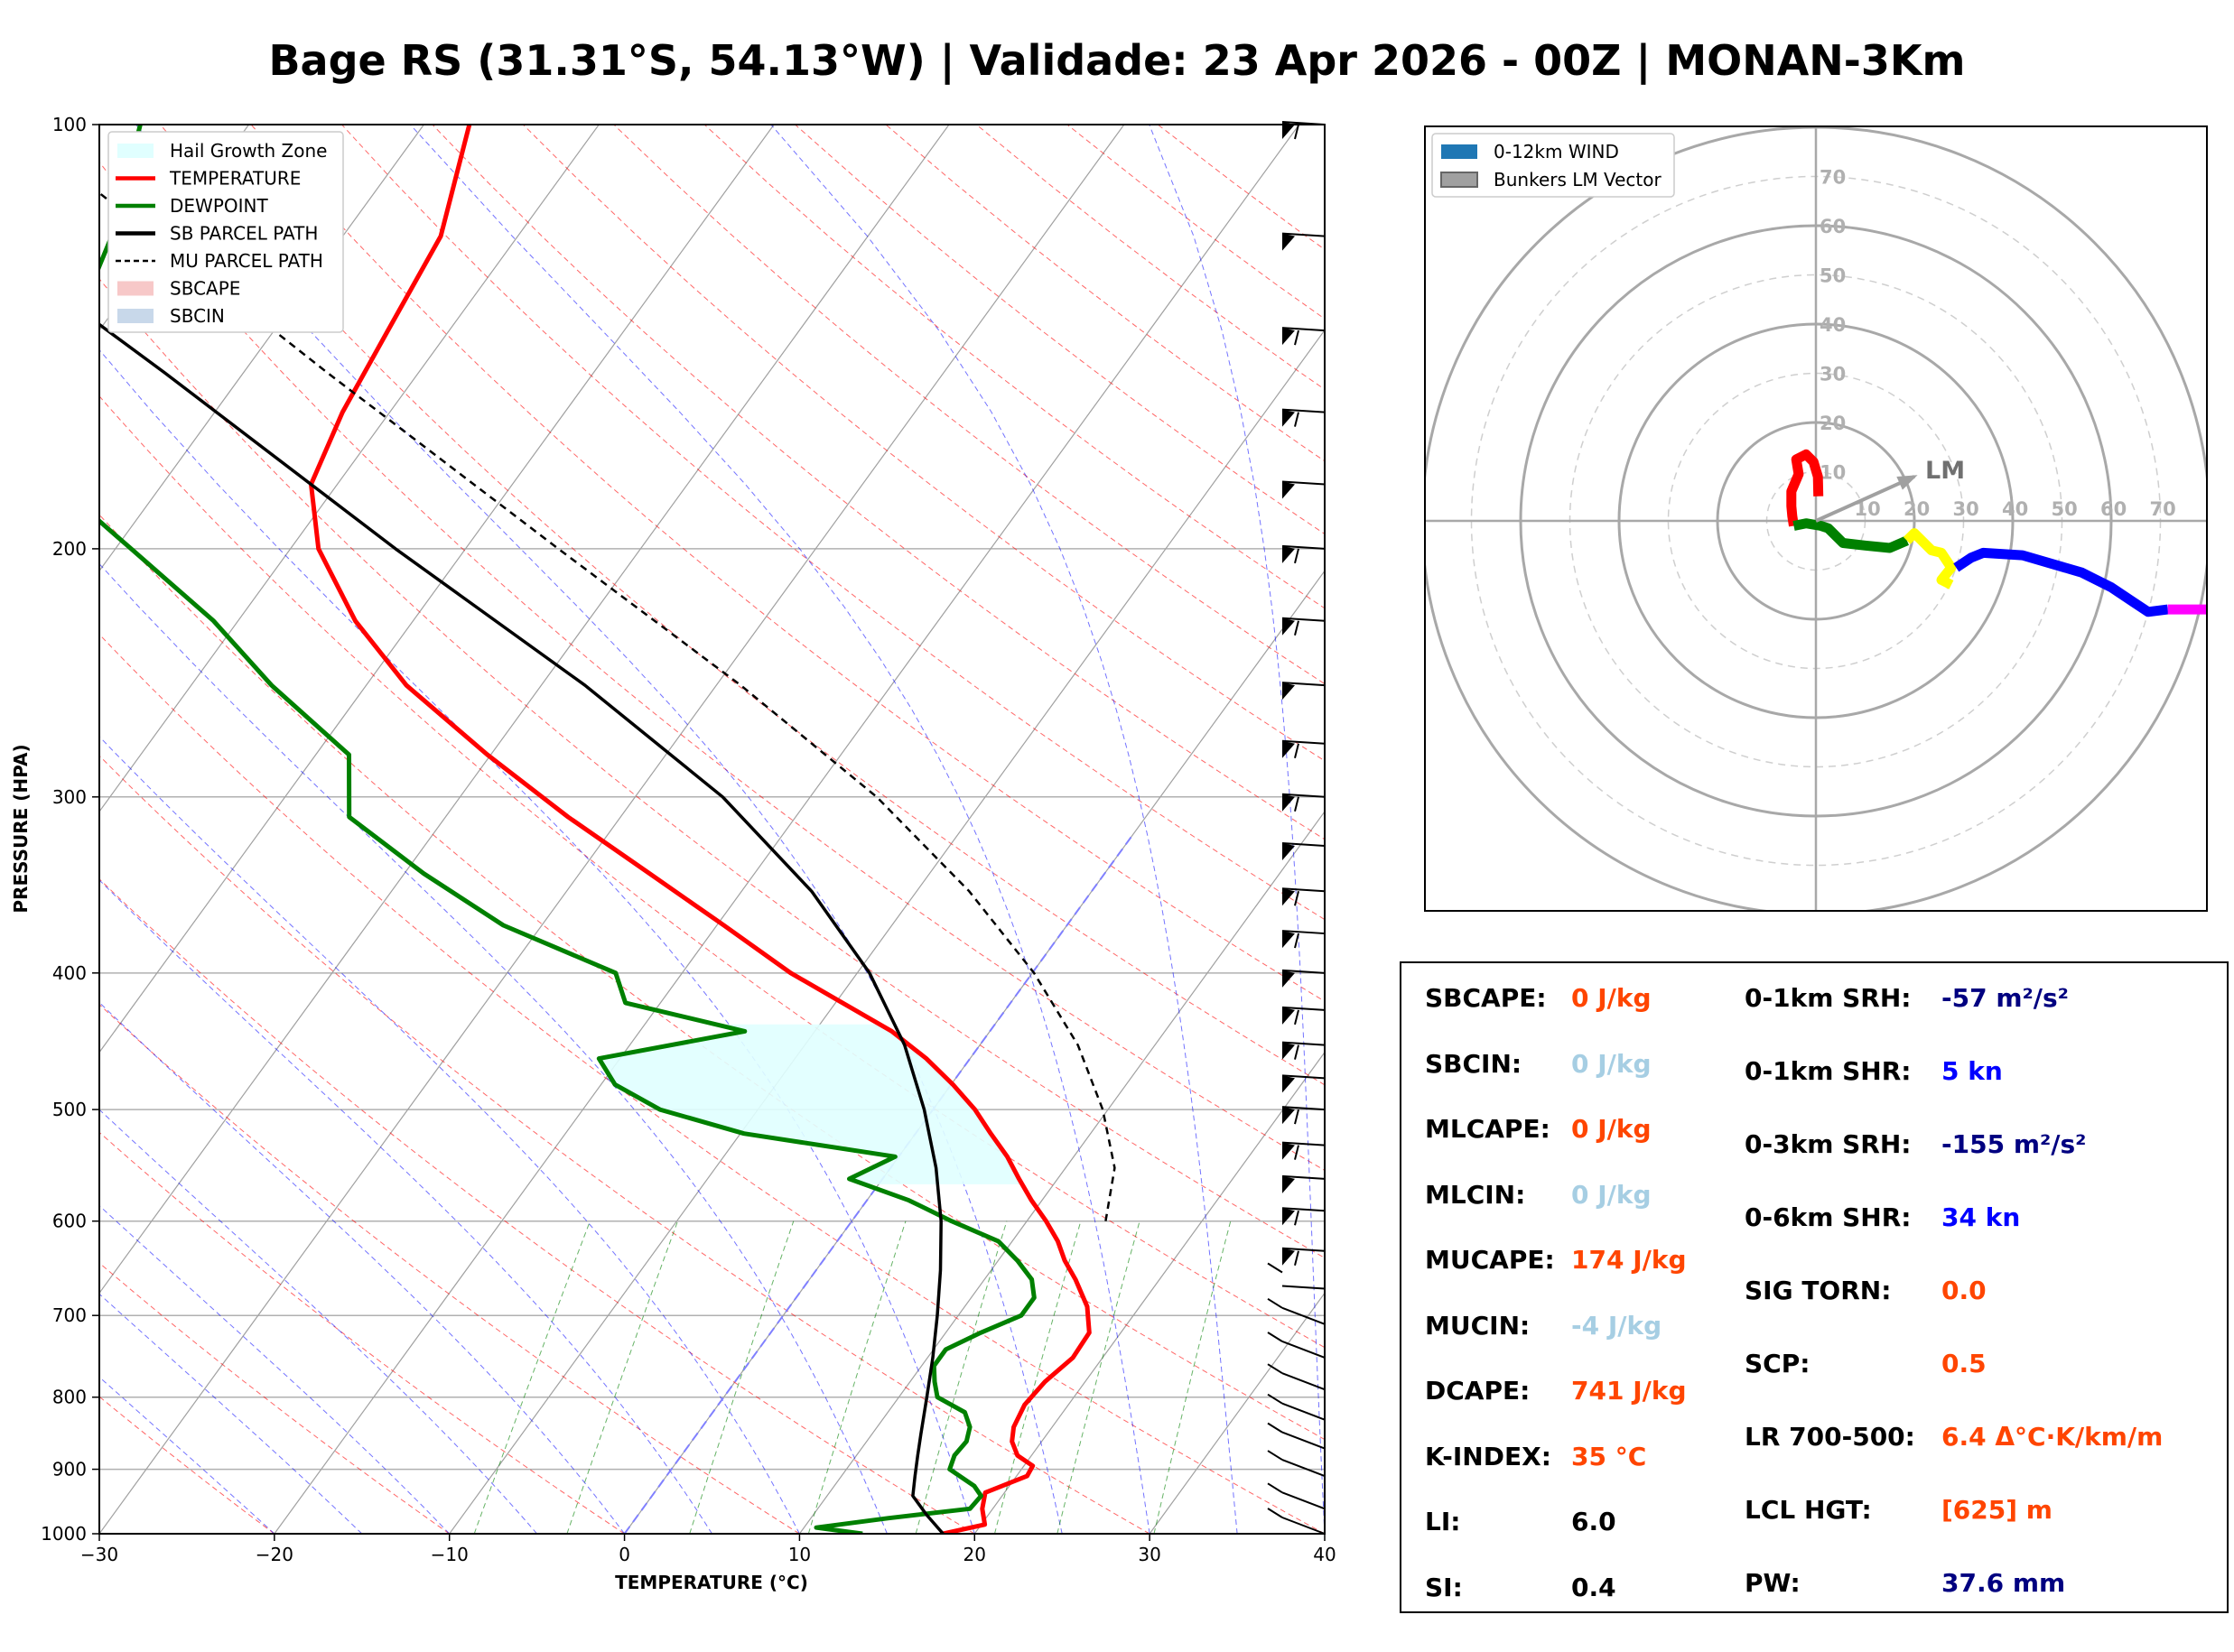 The width and height of the screenshot is (2234, 1652). I want to click on param-label: K-INDEX:, so click(1488, 1456).